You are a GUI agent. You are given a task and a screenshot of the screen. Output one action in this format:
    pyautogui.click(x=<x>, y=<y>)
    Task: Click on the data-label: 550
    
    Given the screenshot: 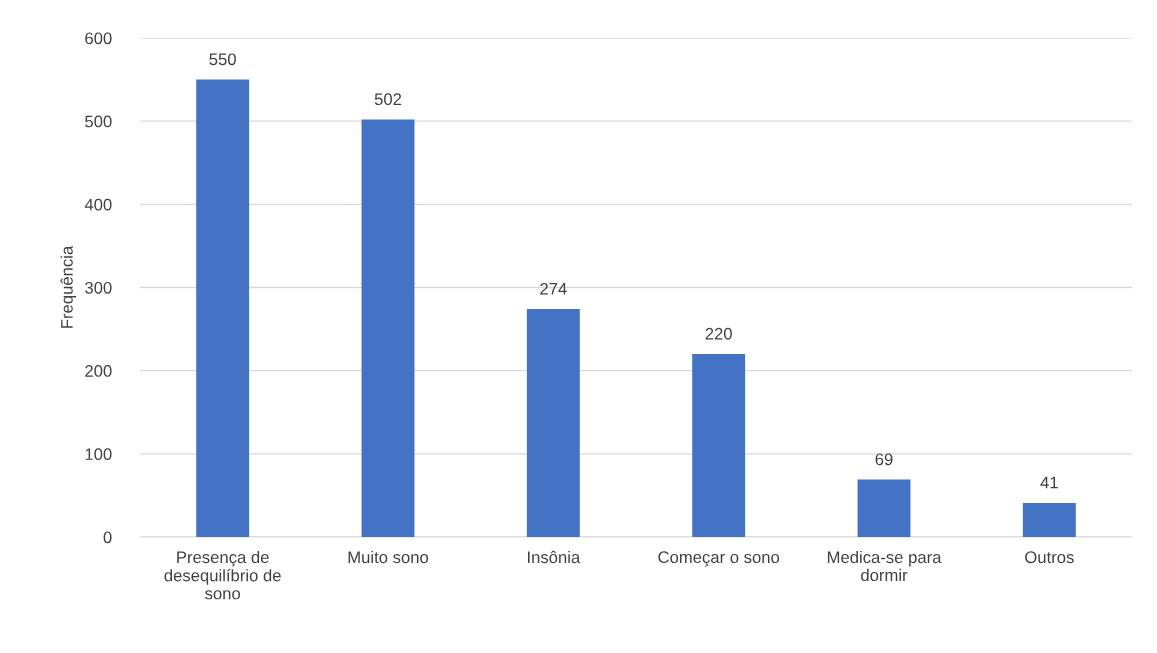 What is the action you would take?
    pyautogui.click(x=222, y=59)
    